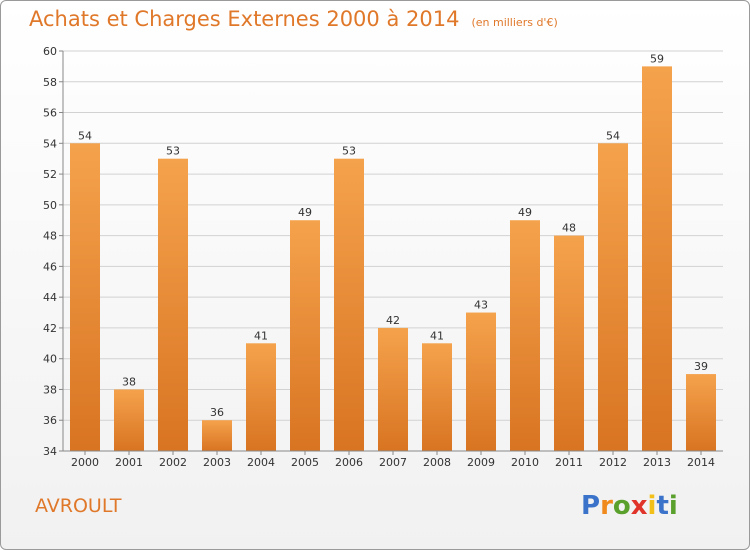  I want to click on y-tick-label: 46, so click(50, 266).